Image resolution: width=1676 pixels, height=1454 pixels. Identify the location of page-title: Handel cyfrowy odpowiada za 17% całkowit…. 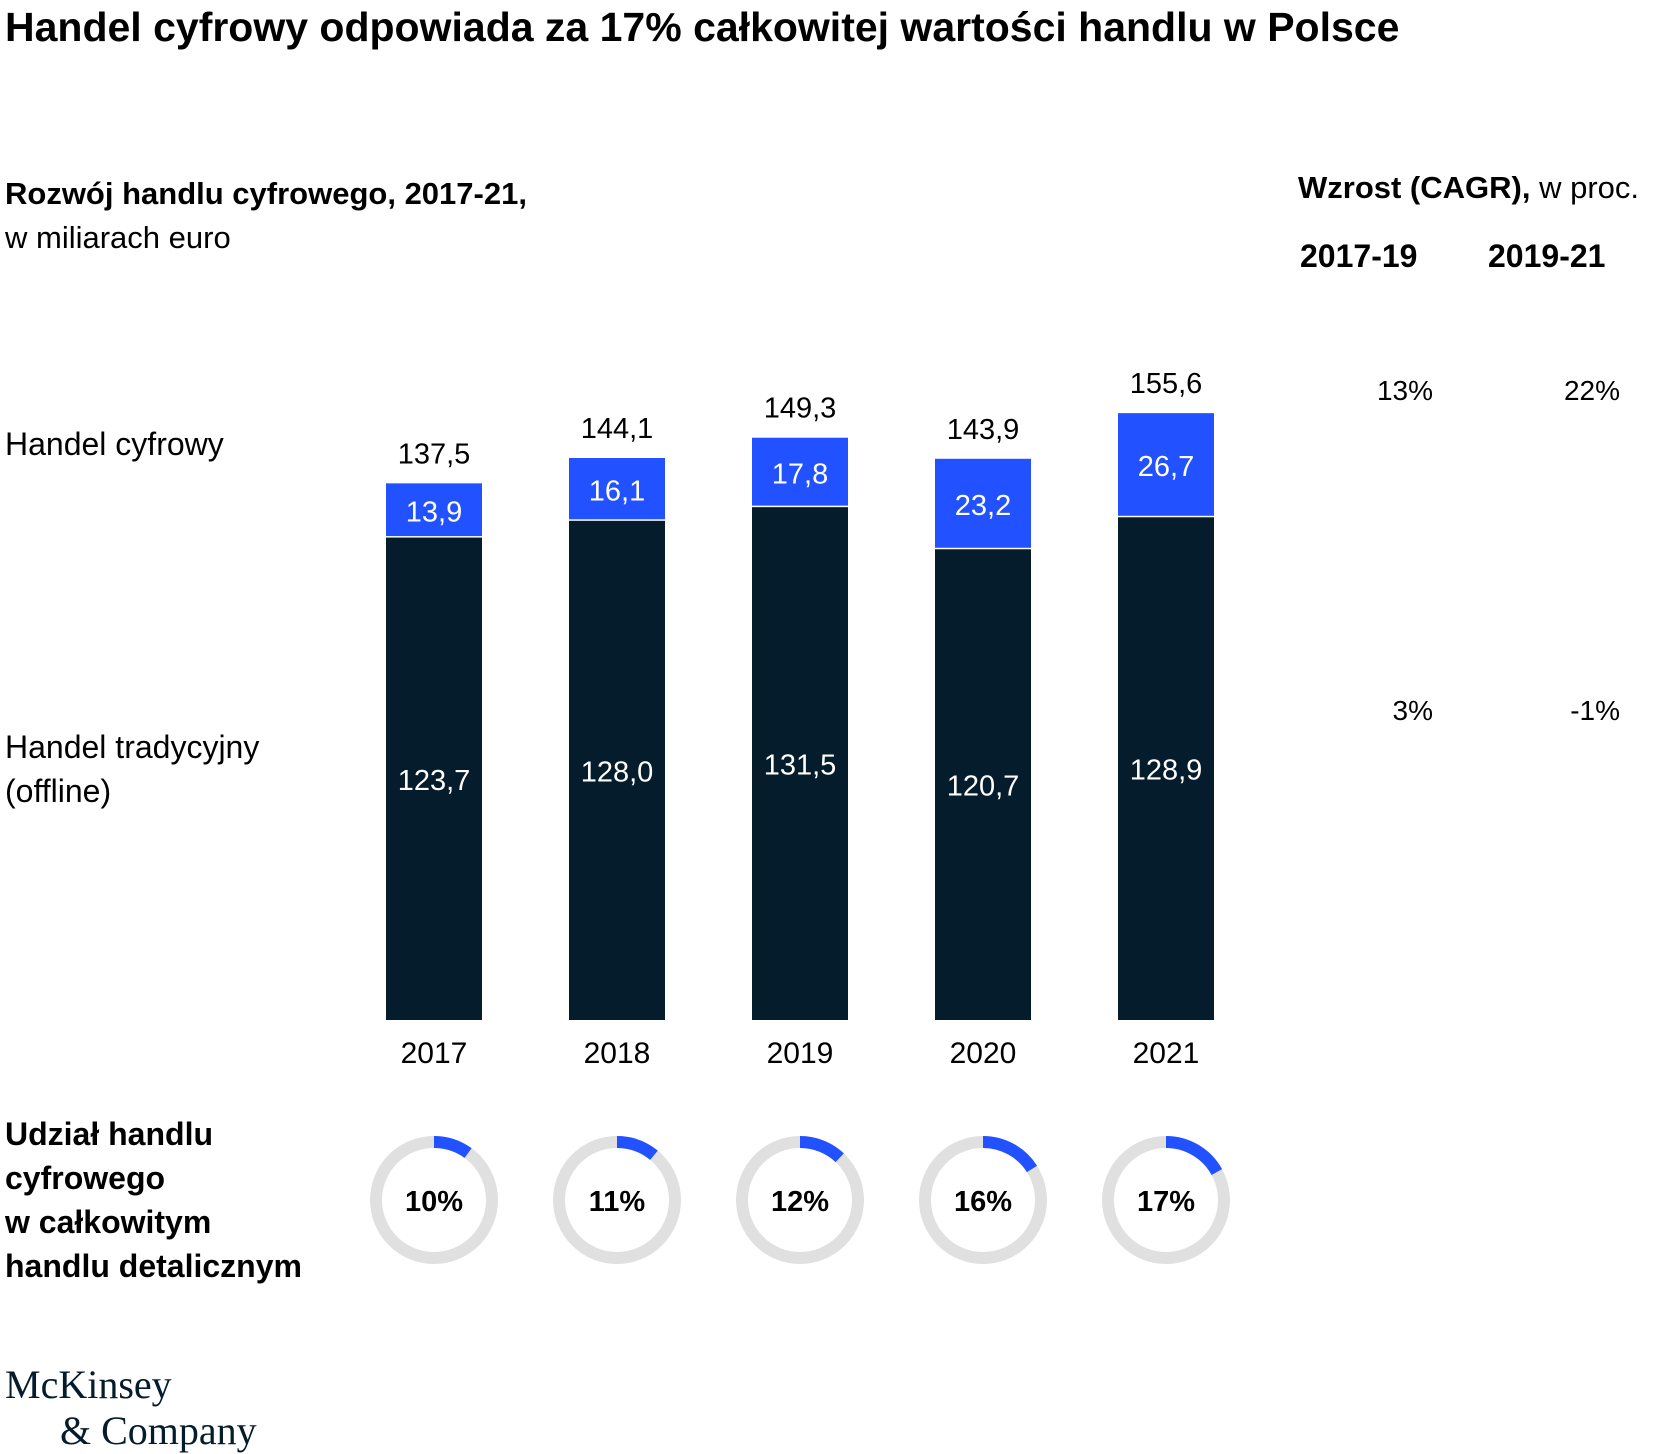
(702, 27).